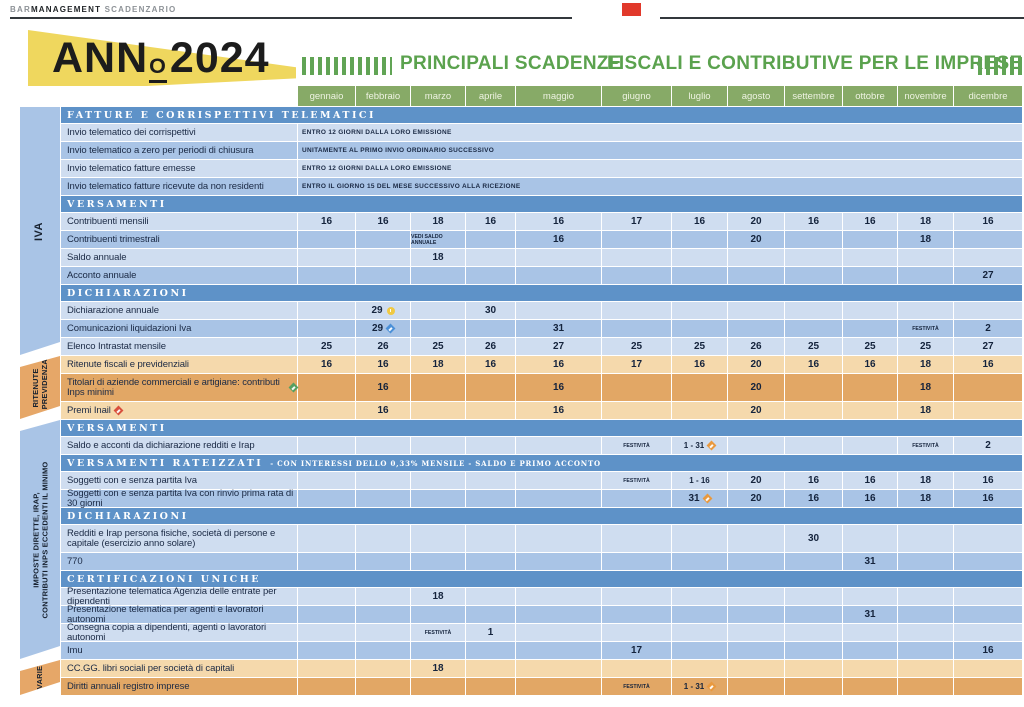 This screenshot has height=707, width=1024. Describe the element at coordinates (39, 231) in the screenshot. I see `group-ribbon-label: IVA` at that location.